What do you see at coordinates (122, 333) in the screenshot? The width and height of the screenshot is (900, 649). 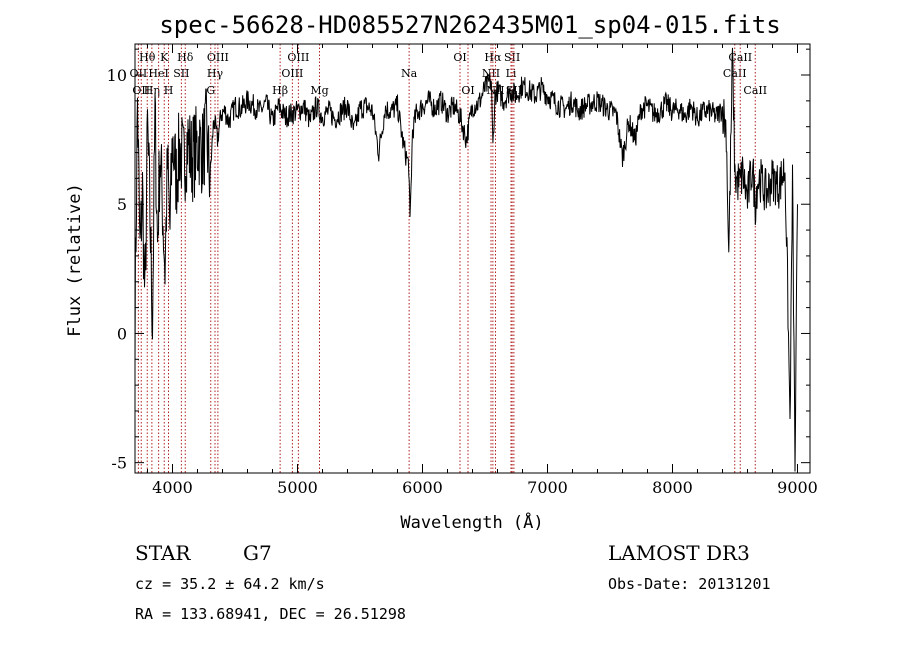 I see `y-tick-label: 0` at bounding box center [122, 333].